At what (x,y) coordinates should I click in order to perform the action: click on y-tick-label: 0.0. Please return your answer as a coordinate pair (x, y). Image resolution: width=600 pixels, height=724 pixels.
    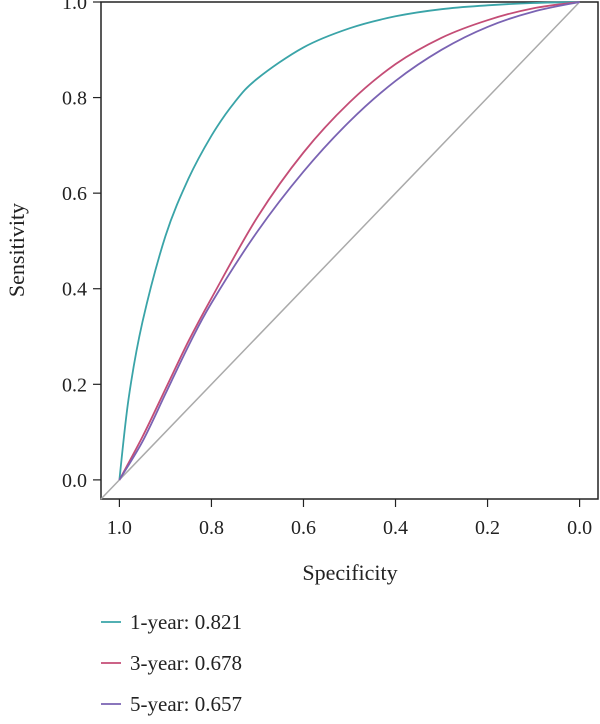
    Looking at the image, I should click on (74, 481).